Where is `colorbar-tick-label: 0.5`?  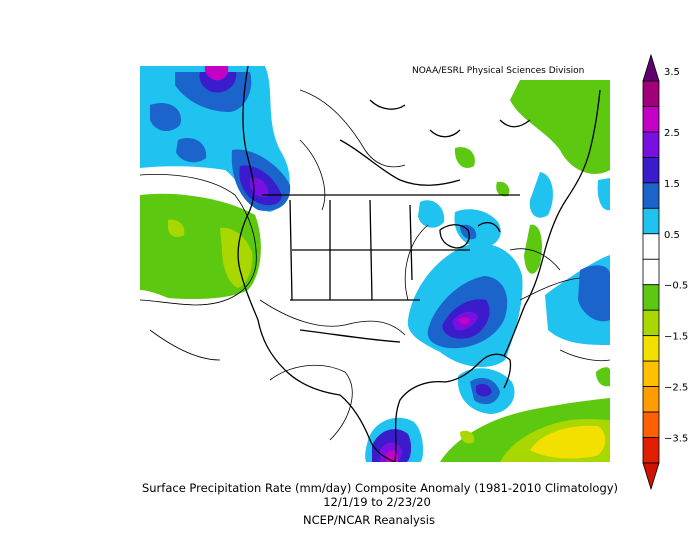
colorbar-tick-label: 0.5 is located at coordinates (672, 235).